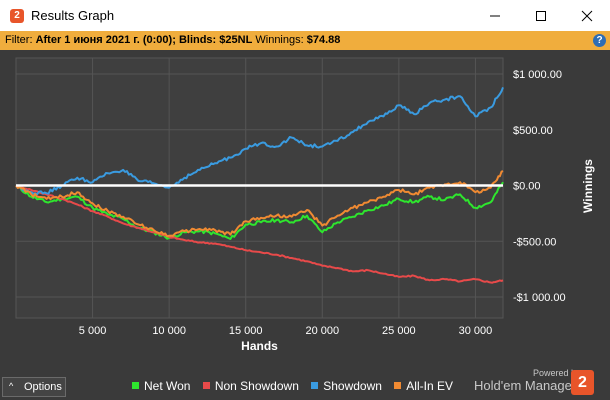 This screenshot has height=400, width=610. I want to click on app-logo-icon: 2, so click(17, 16).